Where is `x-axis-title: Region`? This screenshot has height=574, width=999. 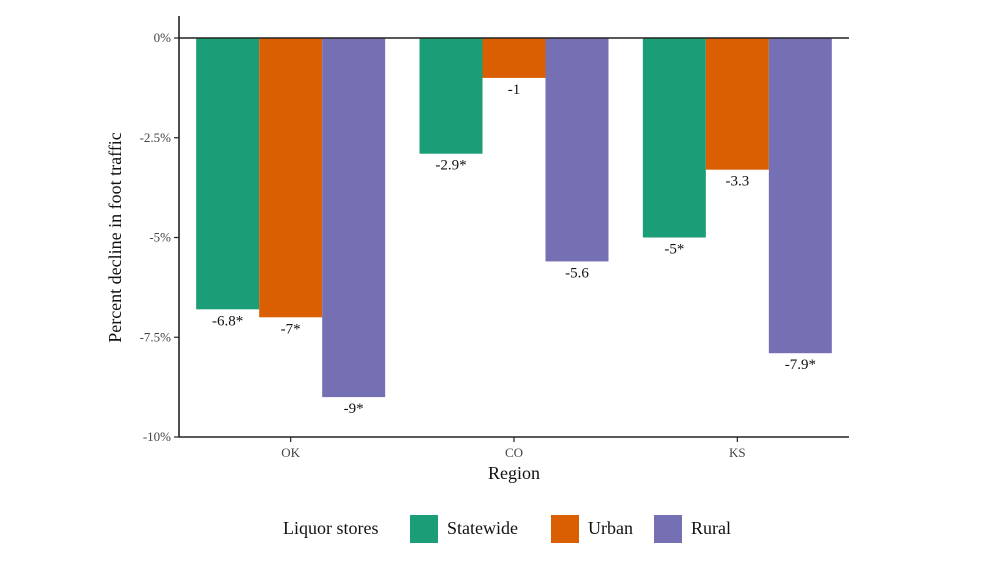
x-axis-title: Region is located at coordinates (514, 473).